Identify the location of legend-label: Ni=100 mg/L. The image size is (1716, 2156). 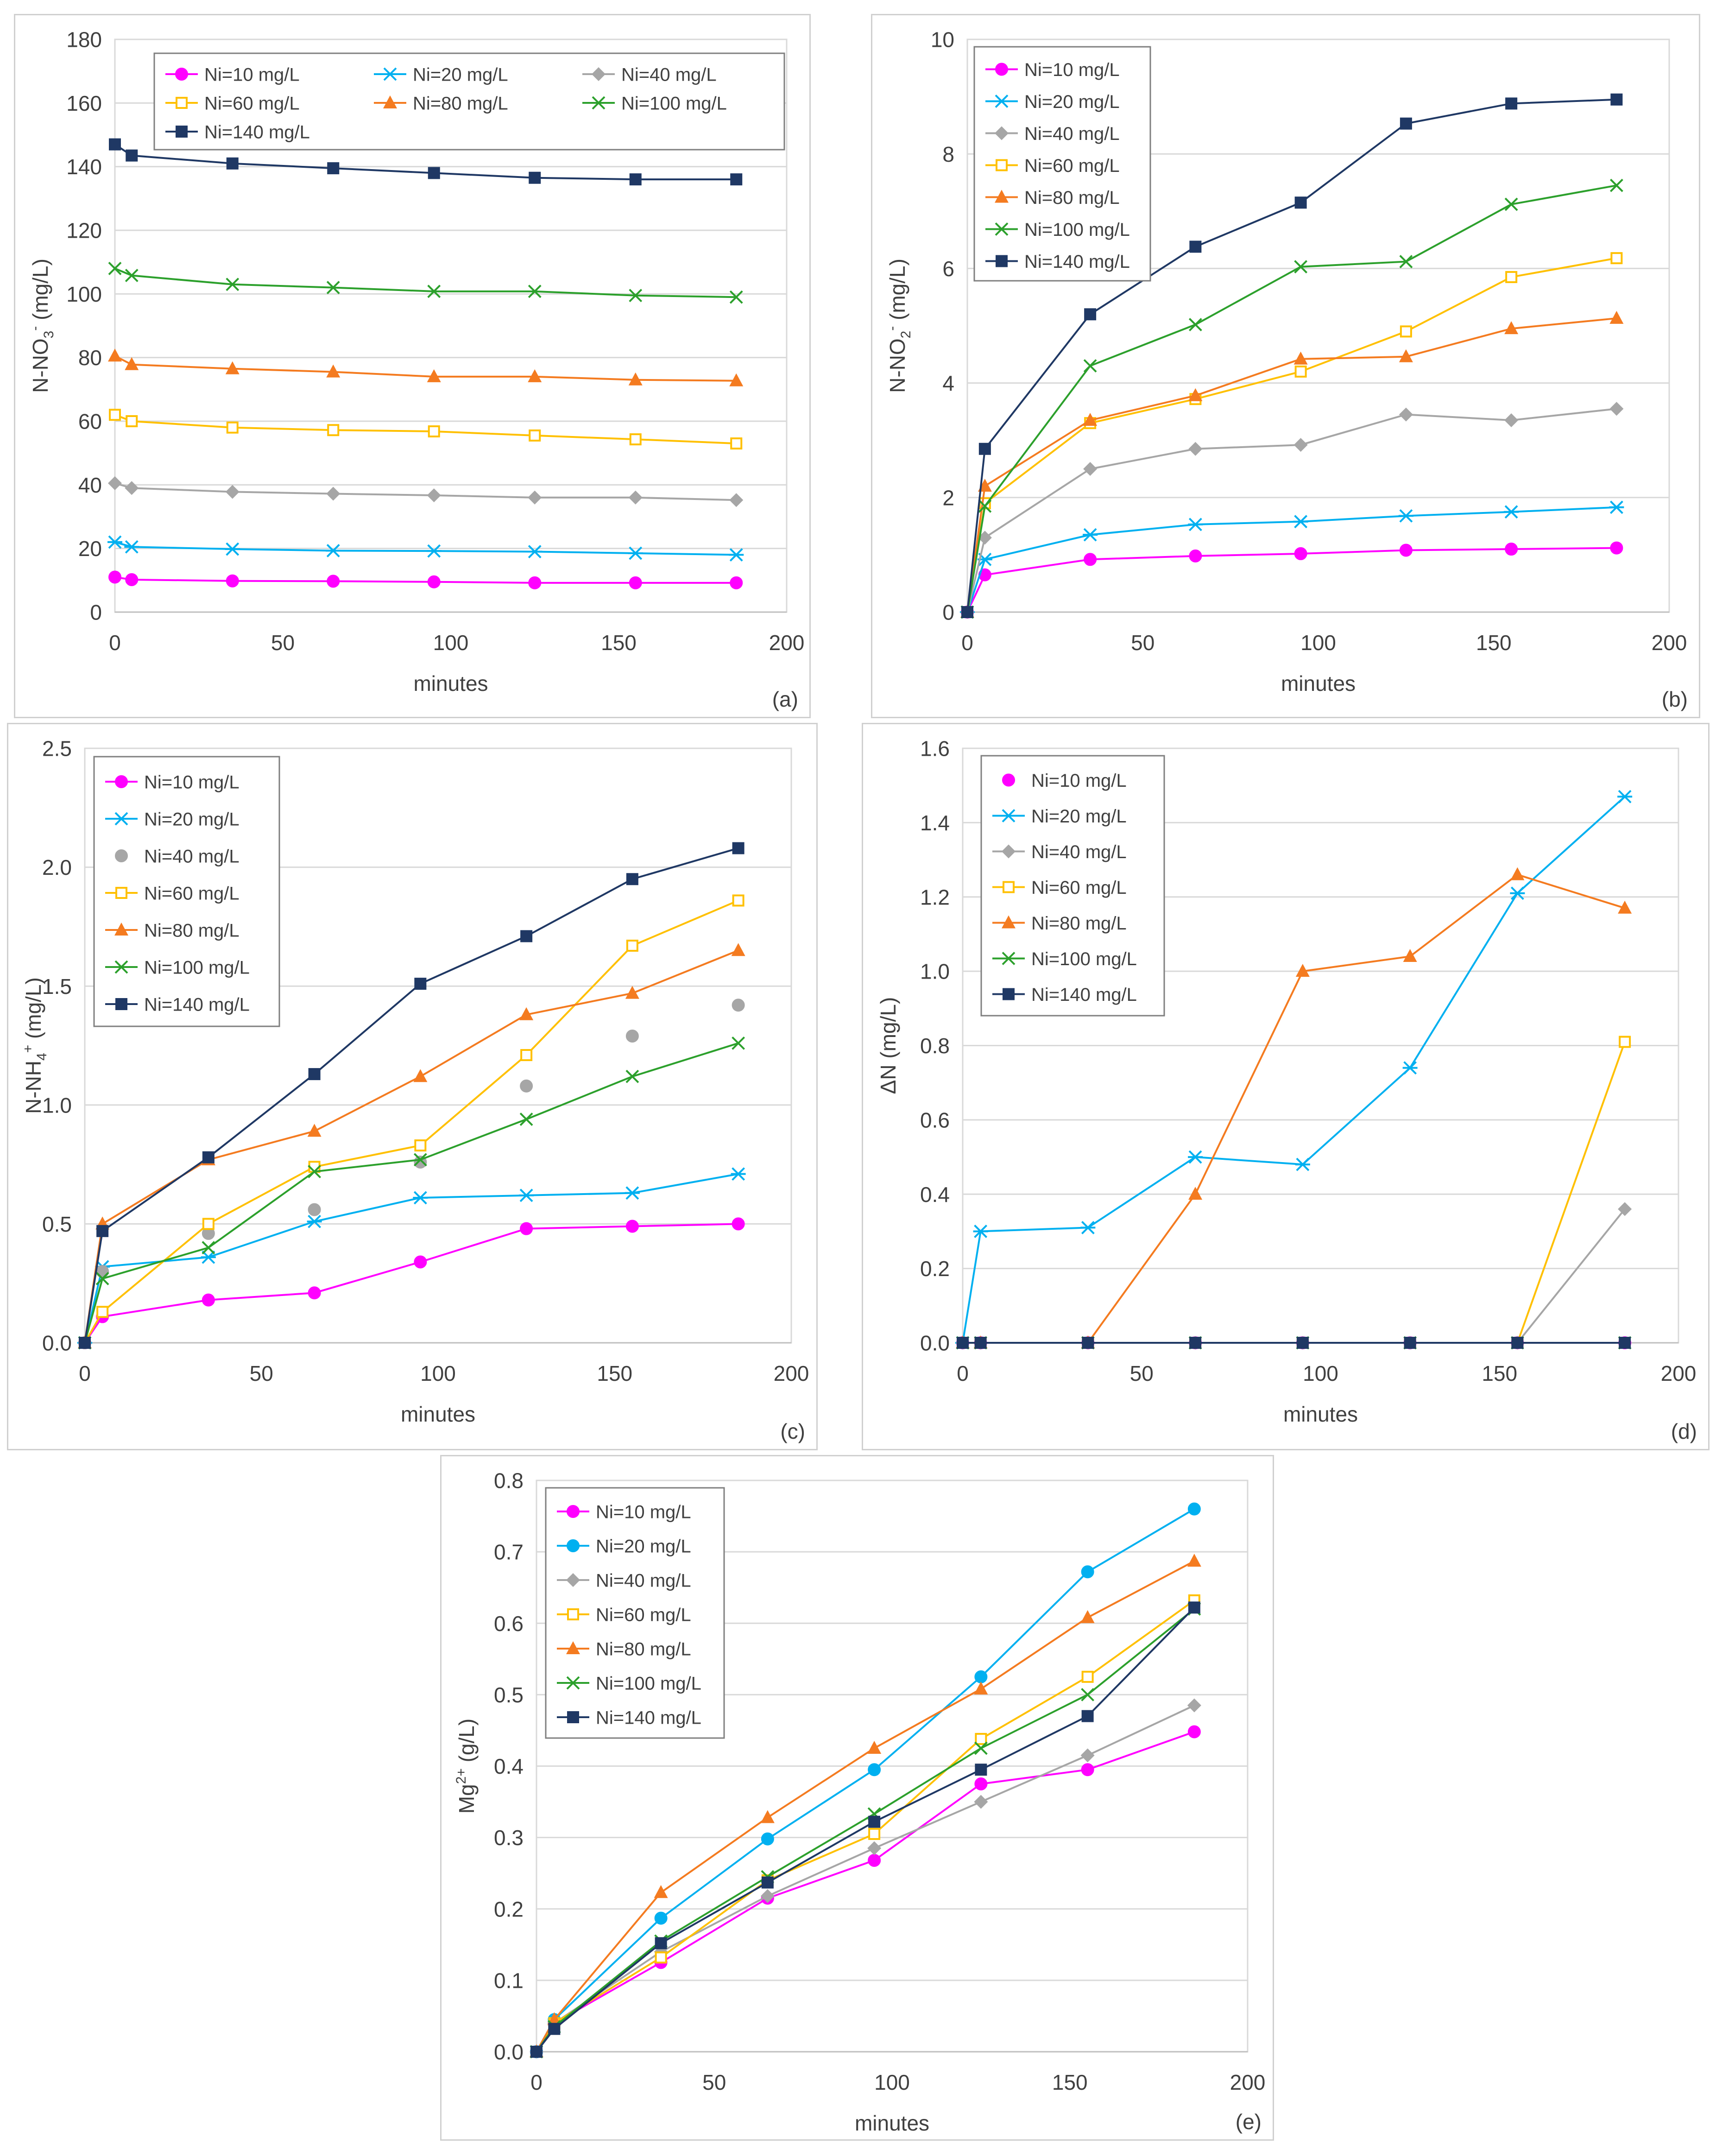
(1077, 230).